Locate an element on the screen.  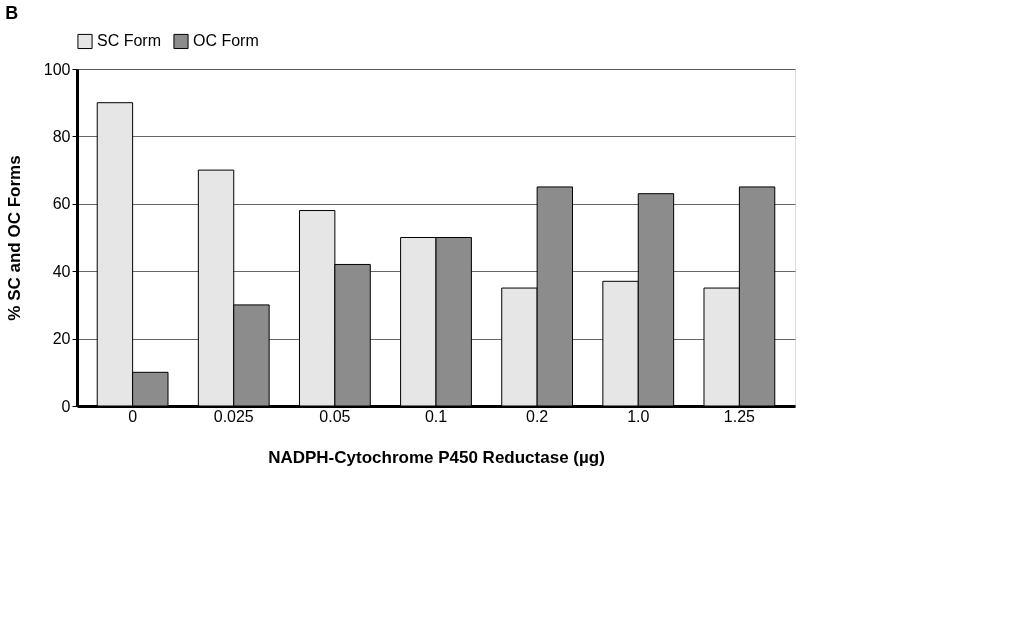
x-tick-label: 1.0 is located at coordinates (638, 416).